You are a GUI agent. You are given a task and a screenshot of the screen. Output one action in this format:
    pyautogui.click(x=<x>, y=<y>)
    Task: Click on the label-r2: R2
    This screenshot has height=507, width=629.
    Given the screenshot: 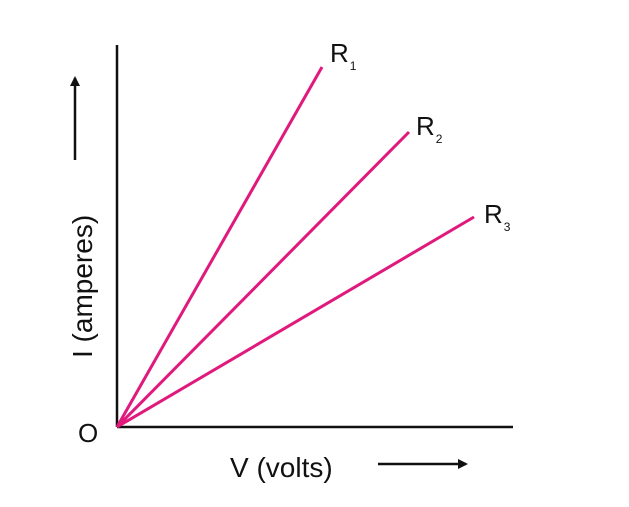 What is the action you would take?
    pyautogui.click(x=429, y=128)
    